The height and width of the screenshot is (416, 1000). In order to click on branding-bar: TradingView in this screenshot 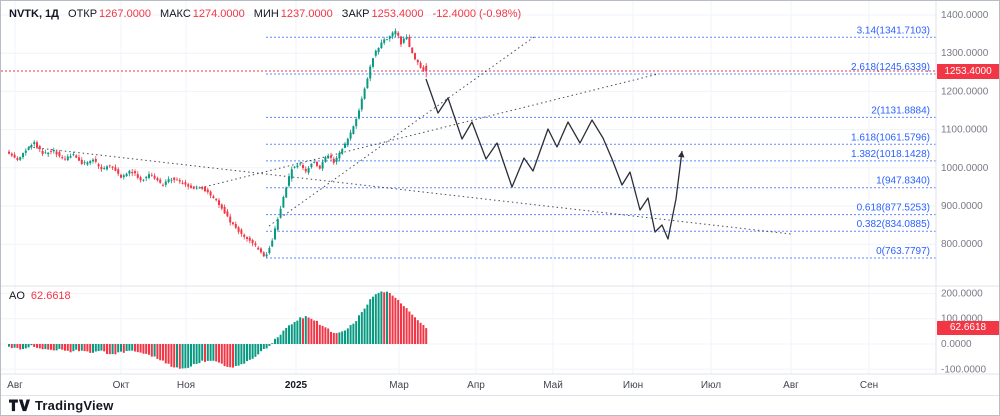, I will do `click(500, 405)`.